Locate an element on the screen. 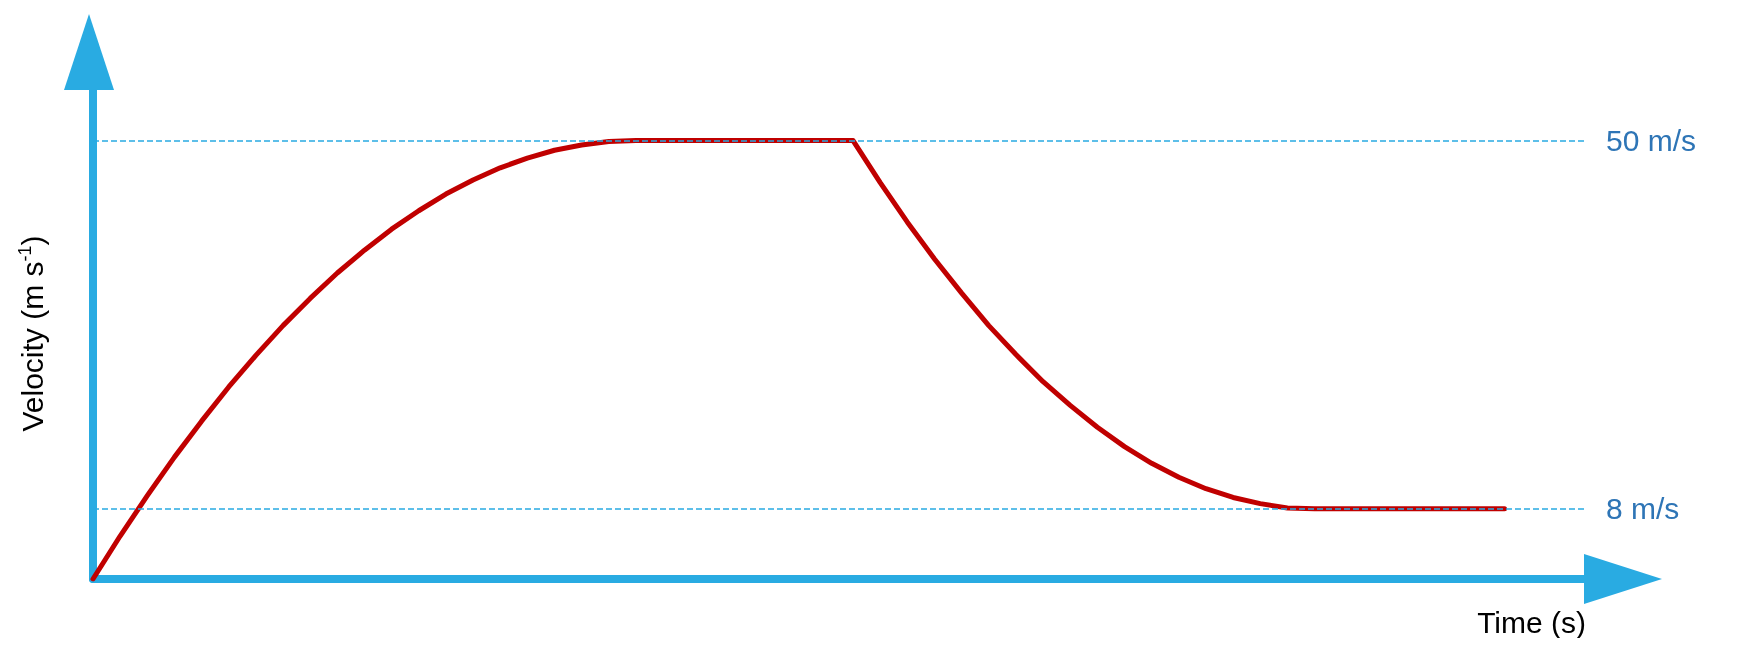 Image resolution: width=1752 pixels, height=646 pixels. x-axis-title: Time (s) is located at coordinates (1531, 622).